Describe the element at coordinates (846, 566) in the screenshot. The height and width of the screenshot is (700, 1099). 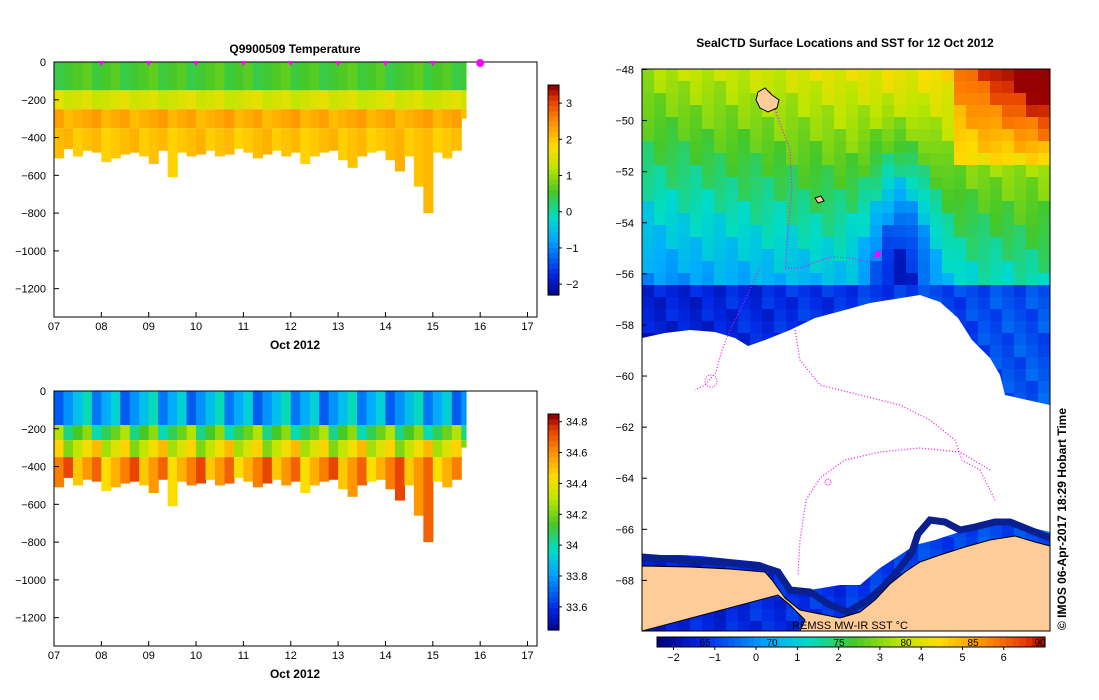
I see `ice-edge` at that location.